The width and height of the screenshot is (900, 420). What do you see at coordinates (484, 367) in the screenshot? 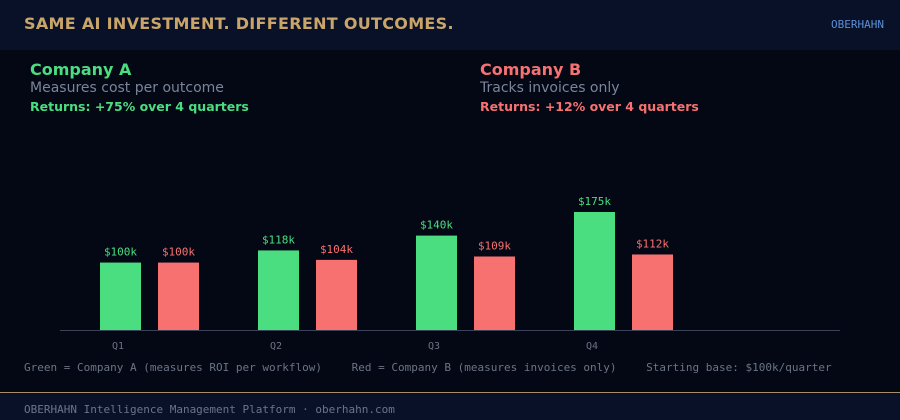
I see `legend-red: Red = Company B (measures invoices only)` at bounding box center [484, 367].